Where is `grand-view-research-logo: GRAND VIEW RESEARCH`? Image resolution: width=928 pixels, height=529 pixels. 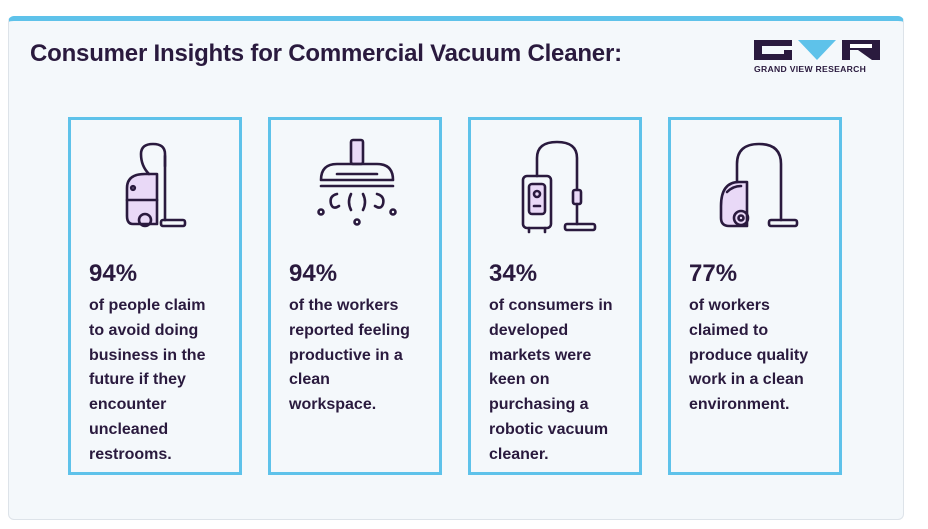 grand-view-research-logo: GRAND VIEW RESEARCH is located at coordinates (818, 57).